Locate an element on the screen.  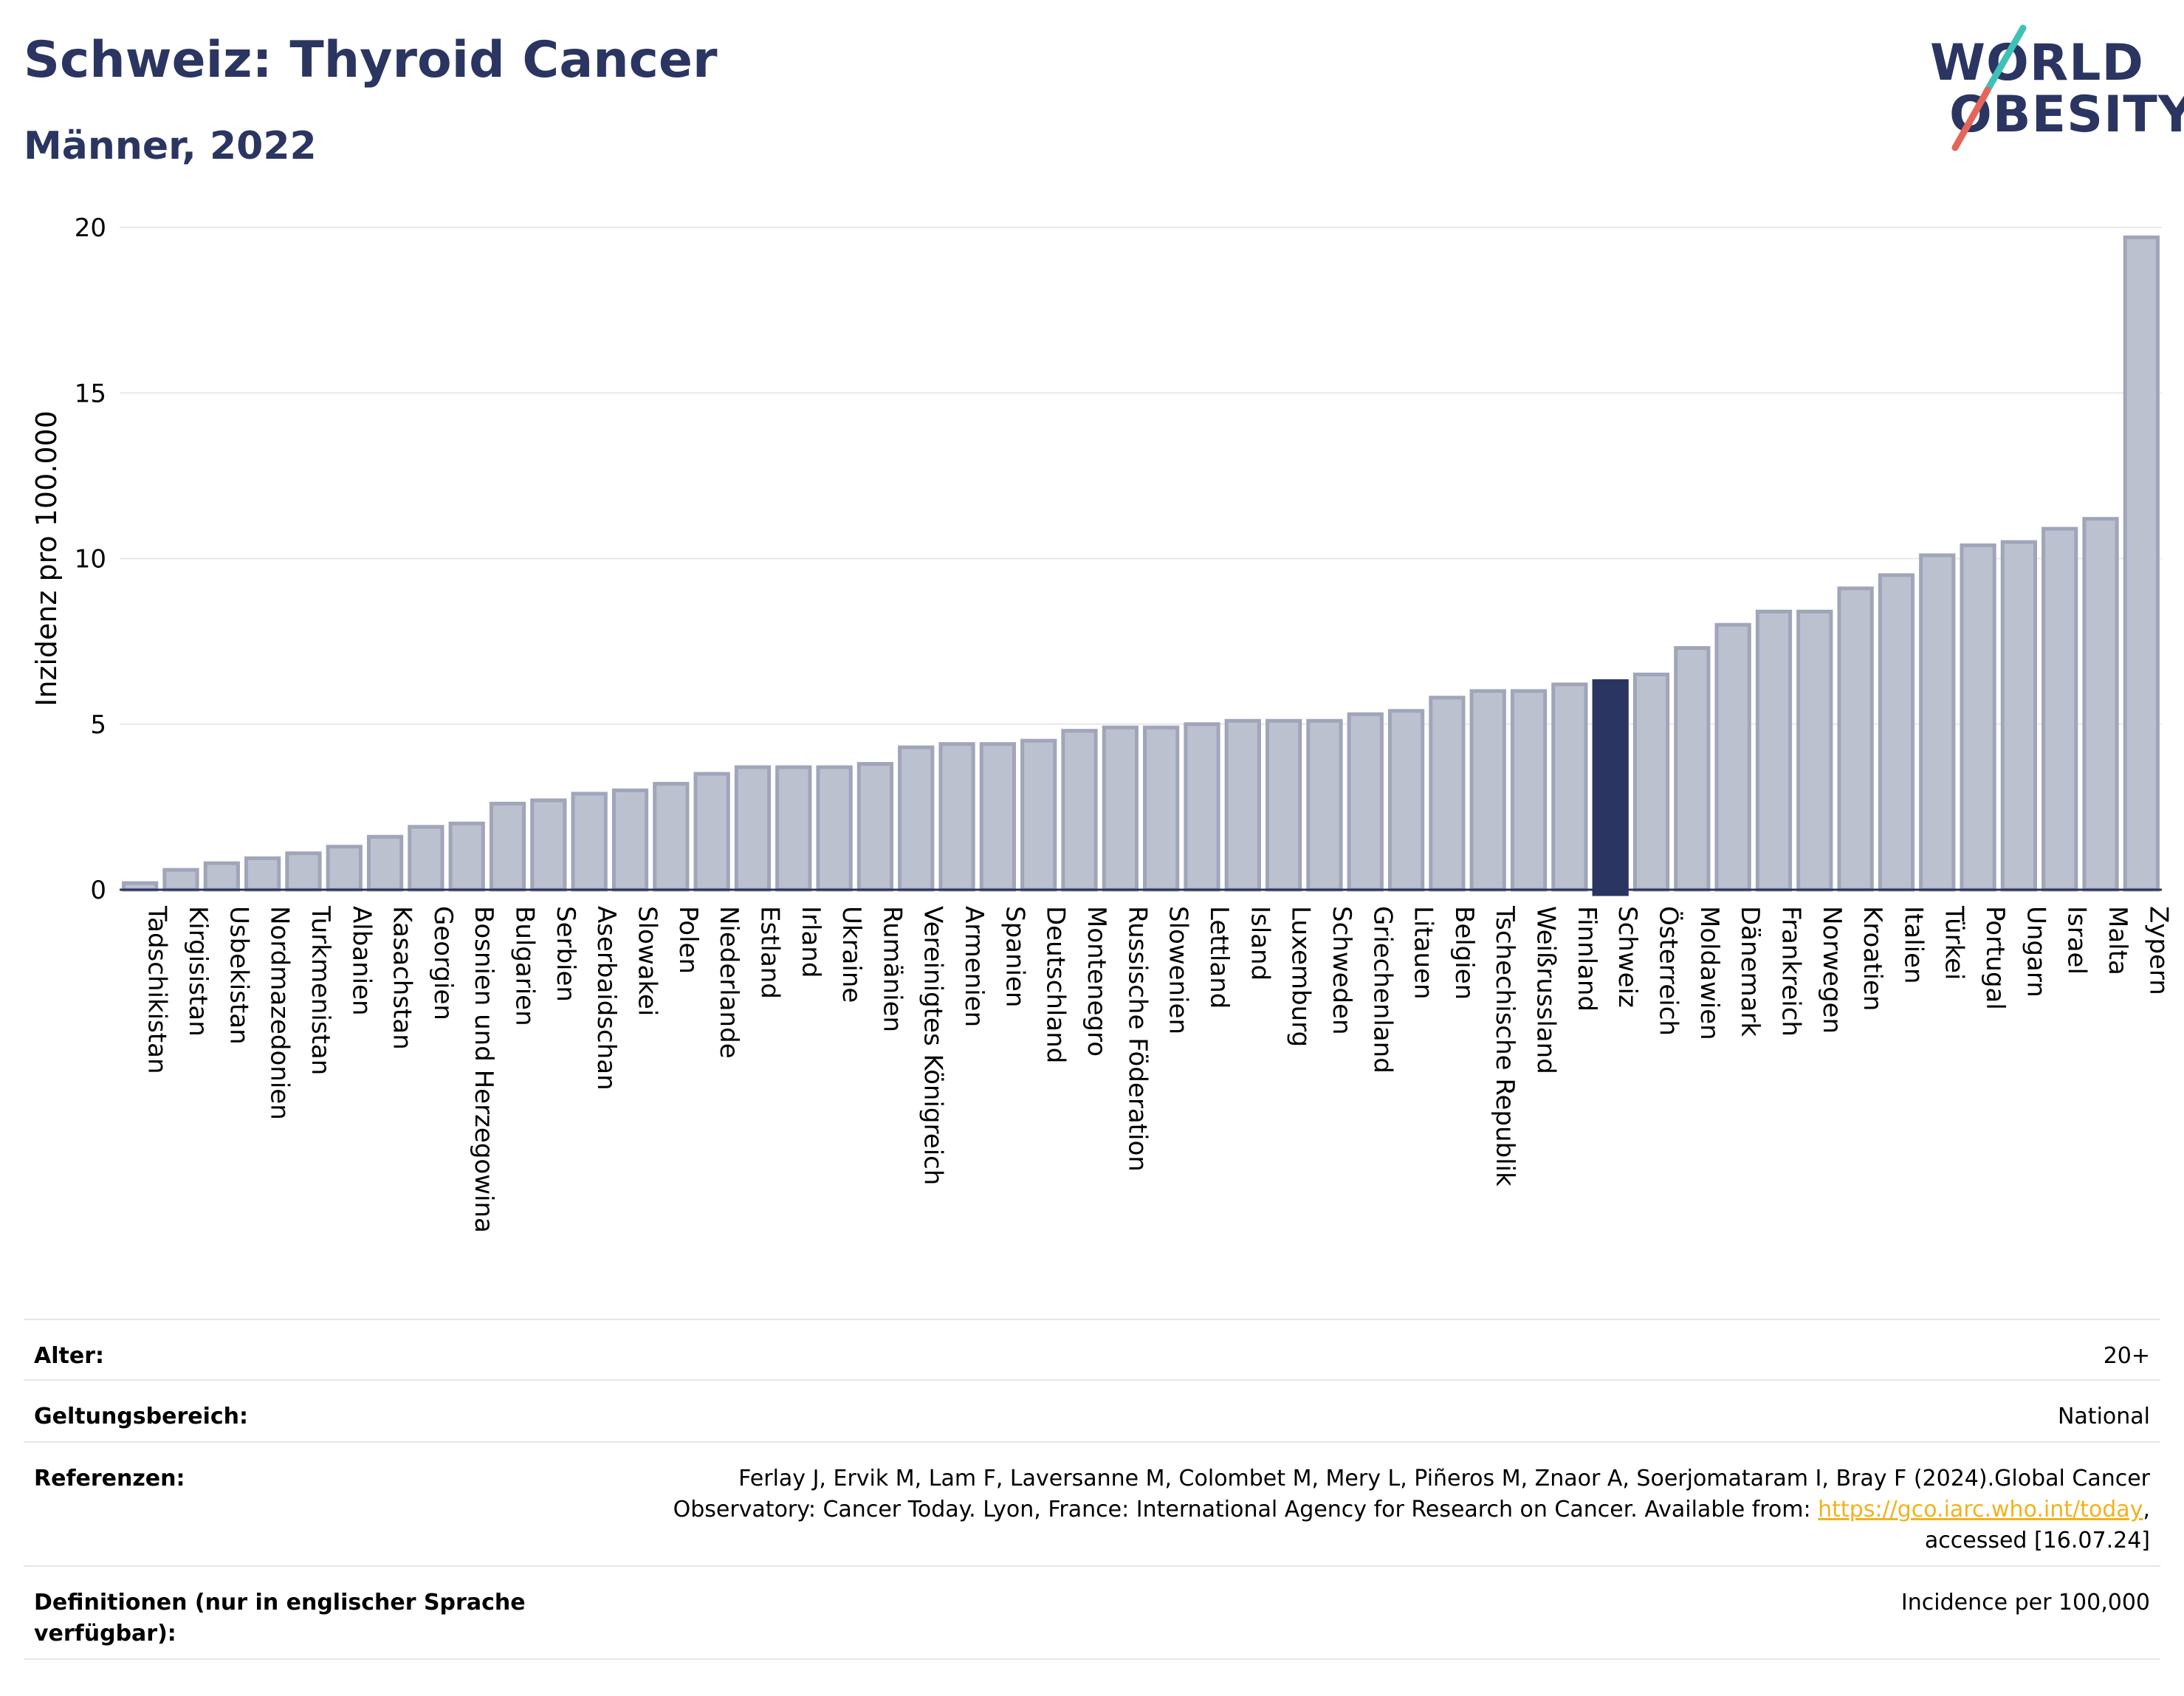
x-tick-label: Montenegro is located at coordinates (1096, 982).